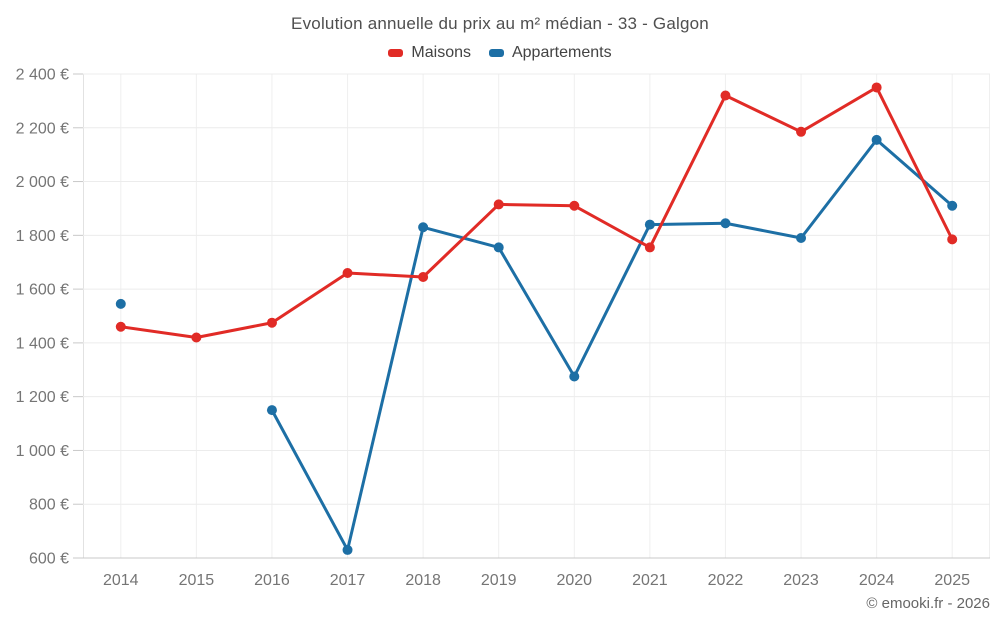  Describe the element at coordinates (726, 580) in the screenshot. I see `x-tick-label: 2022` at that location.